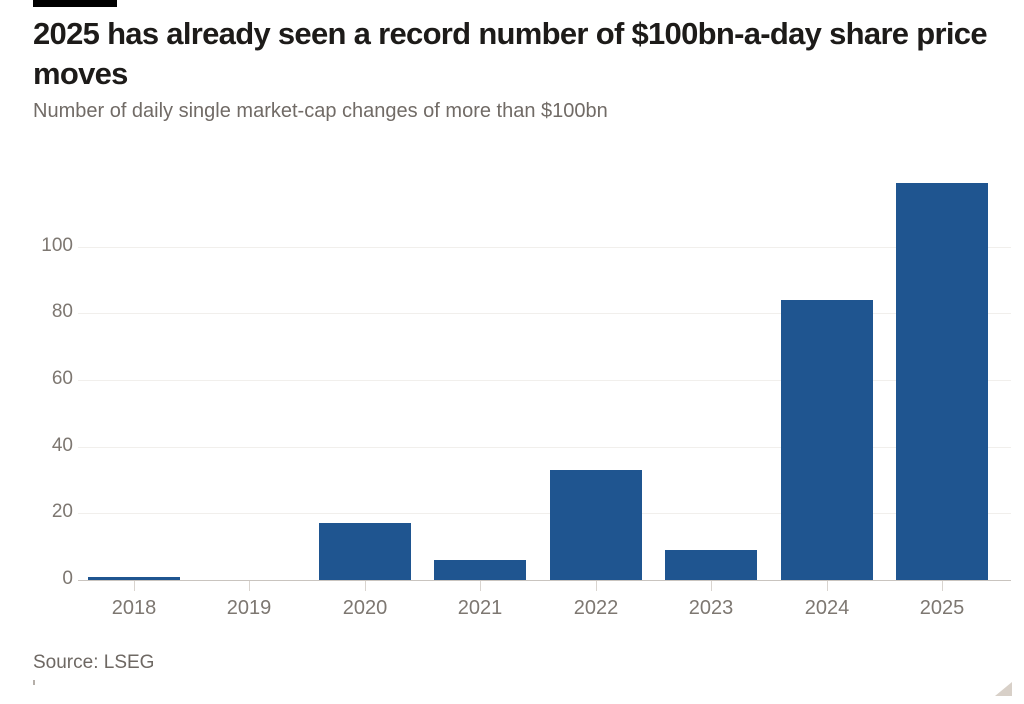 The width and height of the screenshot is (1024, 704). Describe the element at coordinates (134, 578) in the screenshot. I see `bar-2018` at that location.